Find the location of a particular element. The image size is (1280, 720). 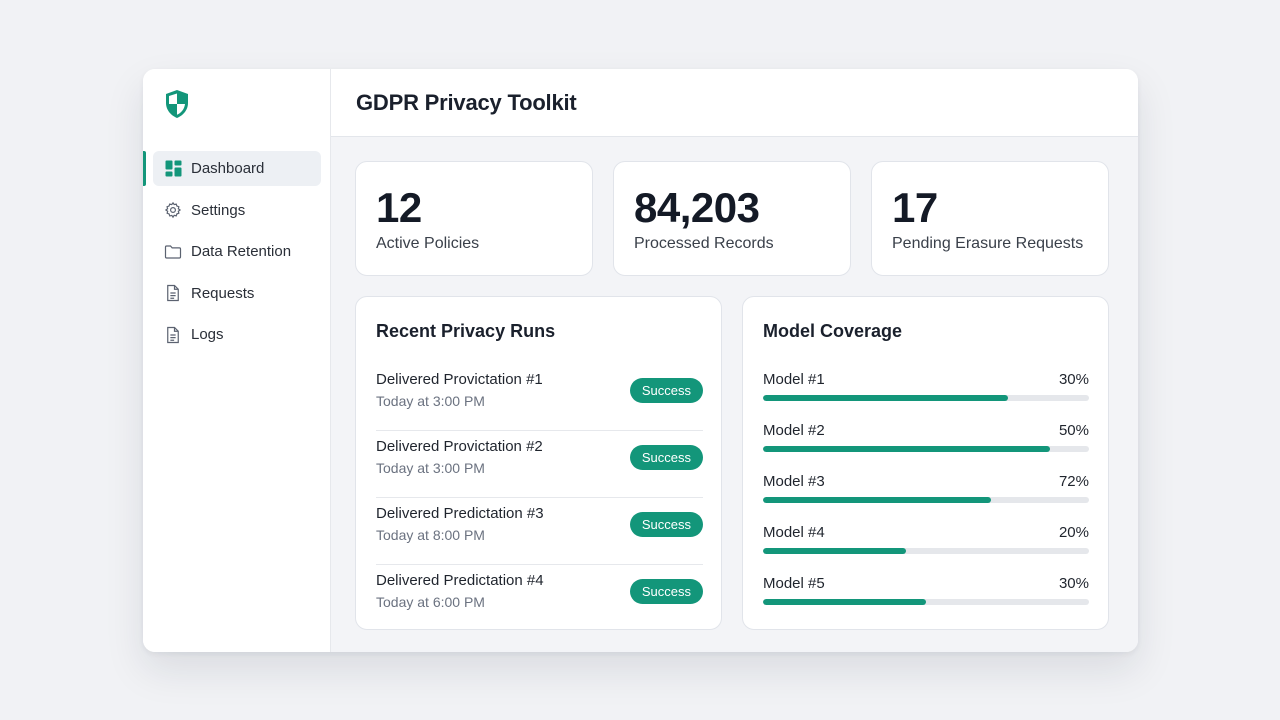

stat-card-active-policies: 12 Active Policies is located at coordinates (474, 218).